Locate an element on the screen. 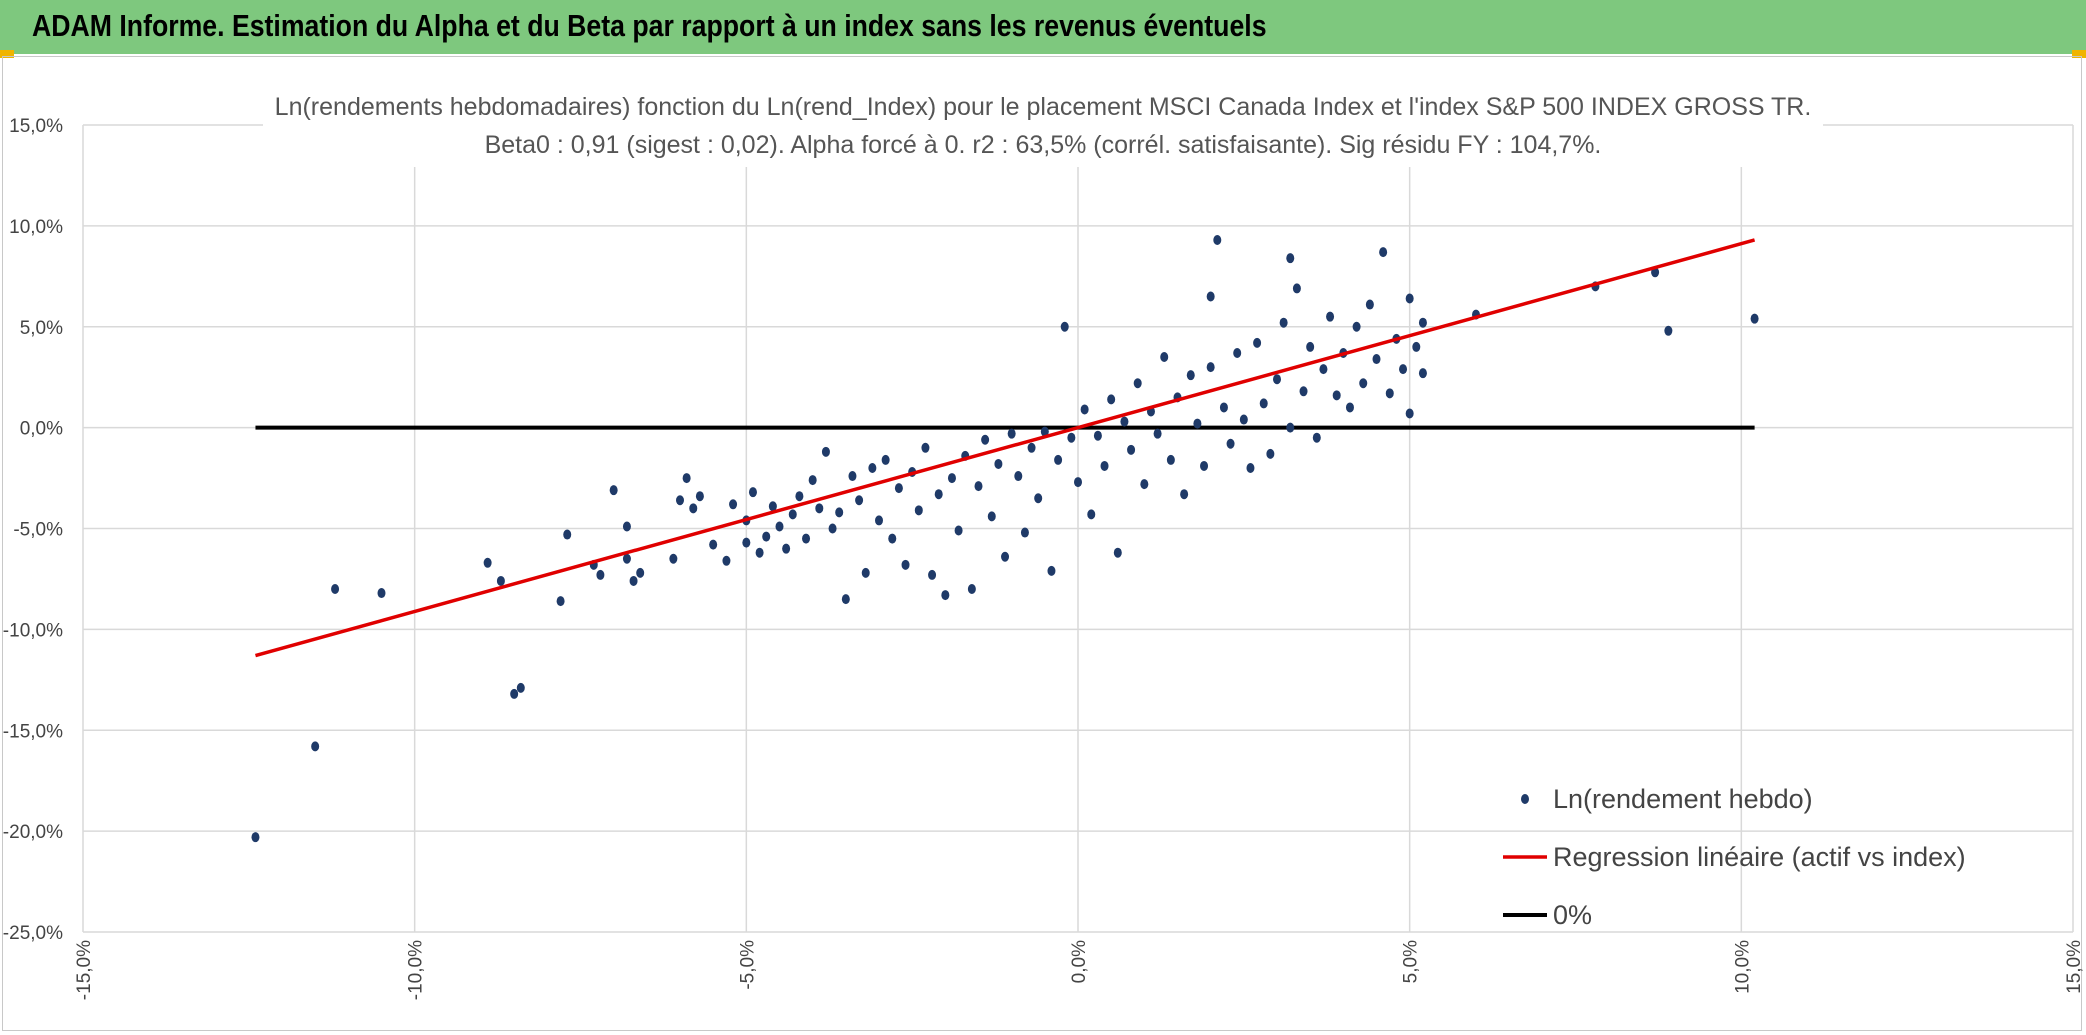 Image resolution: width=2086 pixels, height=1035 pixels. y-tick-label: 0,0% is located at coordinates (41, 429).